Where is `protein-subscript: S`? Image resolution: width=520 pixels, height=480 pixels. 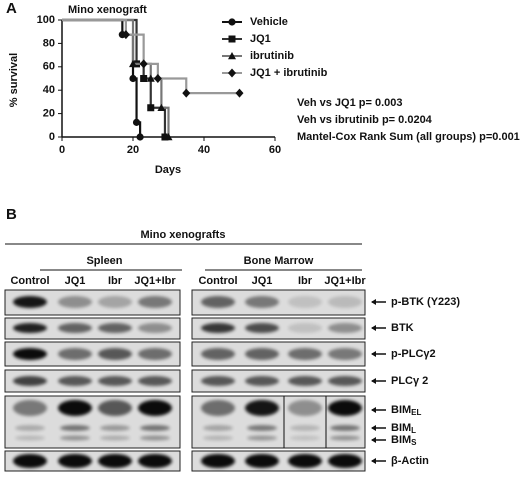 protein-subscript: S is located at coordinates (414, 442).